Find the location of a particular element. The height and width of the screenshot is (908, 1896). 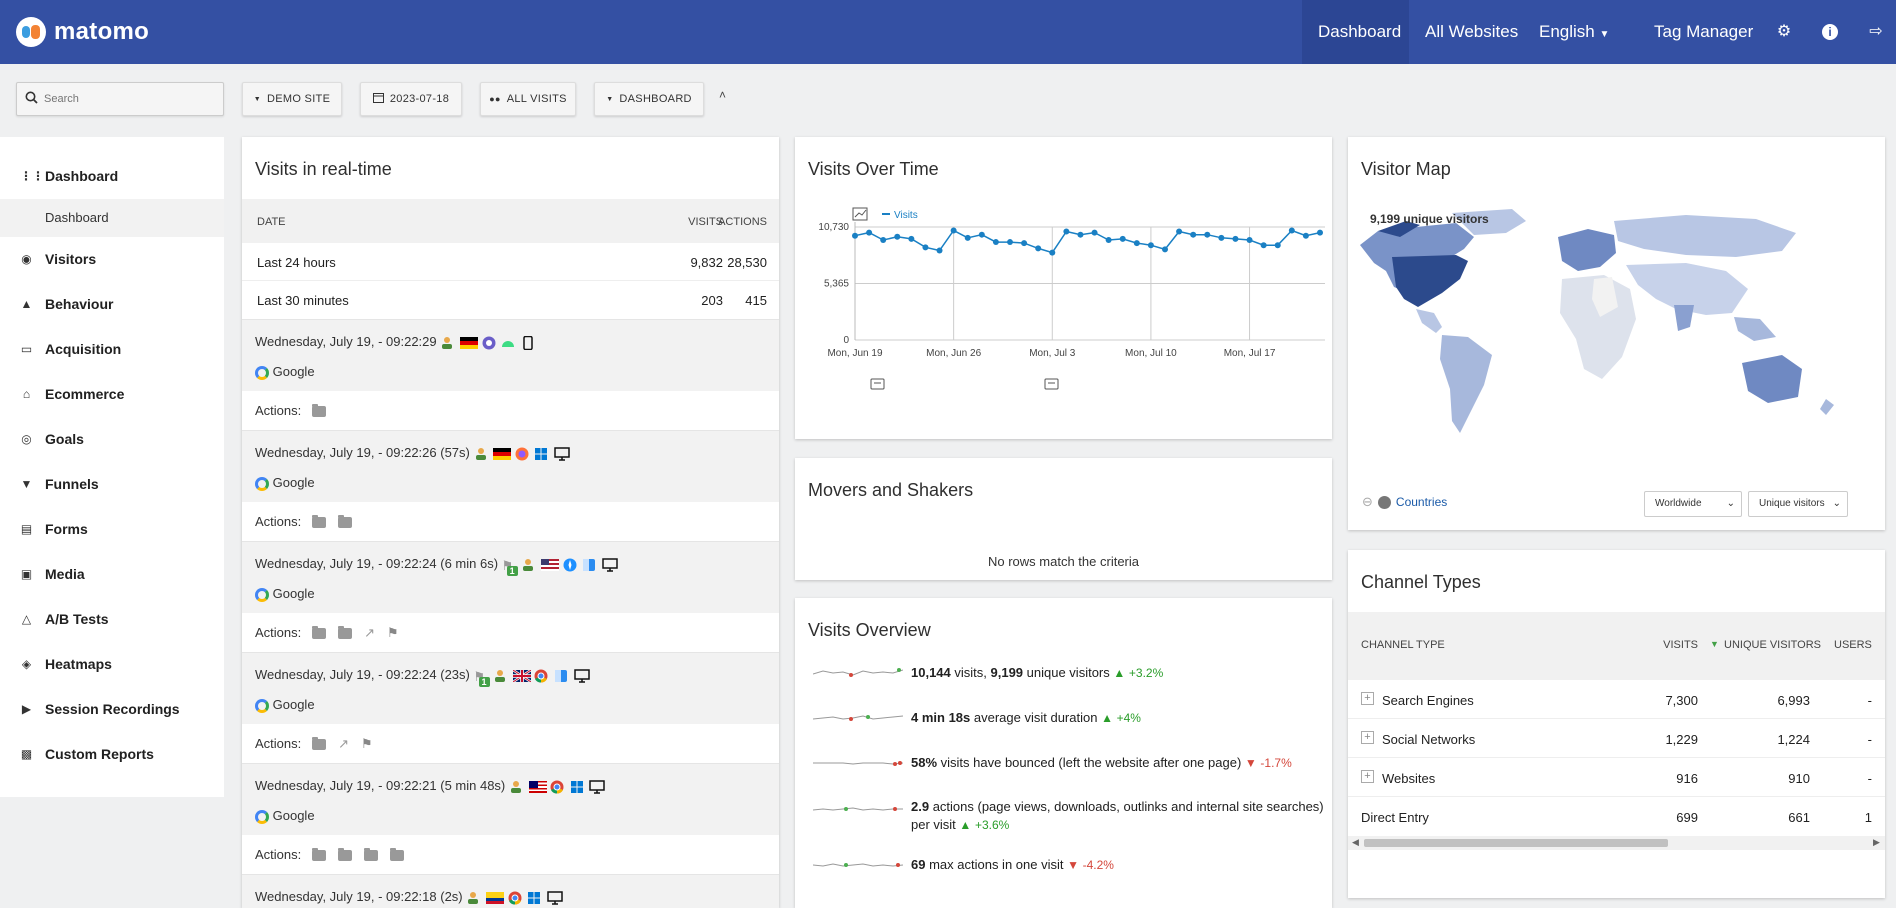

scroll-left-icon: ◀ is located at coordinates (1355, 842).